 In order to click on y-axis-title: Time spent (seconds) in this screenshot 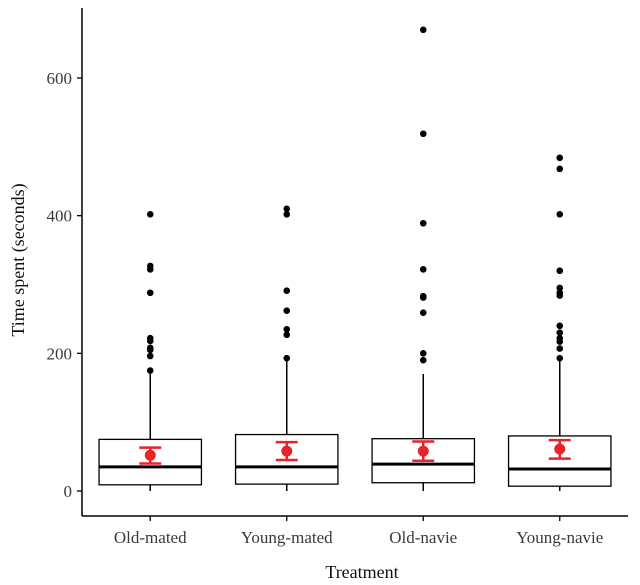, I will do `click(18, 259)`.